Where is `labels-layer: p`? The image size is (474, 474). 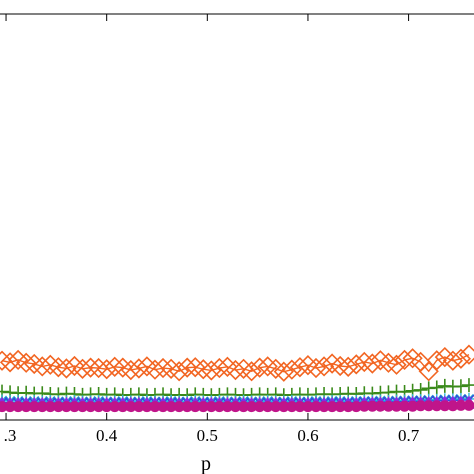 labels-layer: p is located at coordinates (206, 463).